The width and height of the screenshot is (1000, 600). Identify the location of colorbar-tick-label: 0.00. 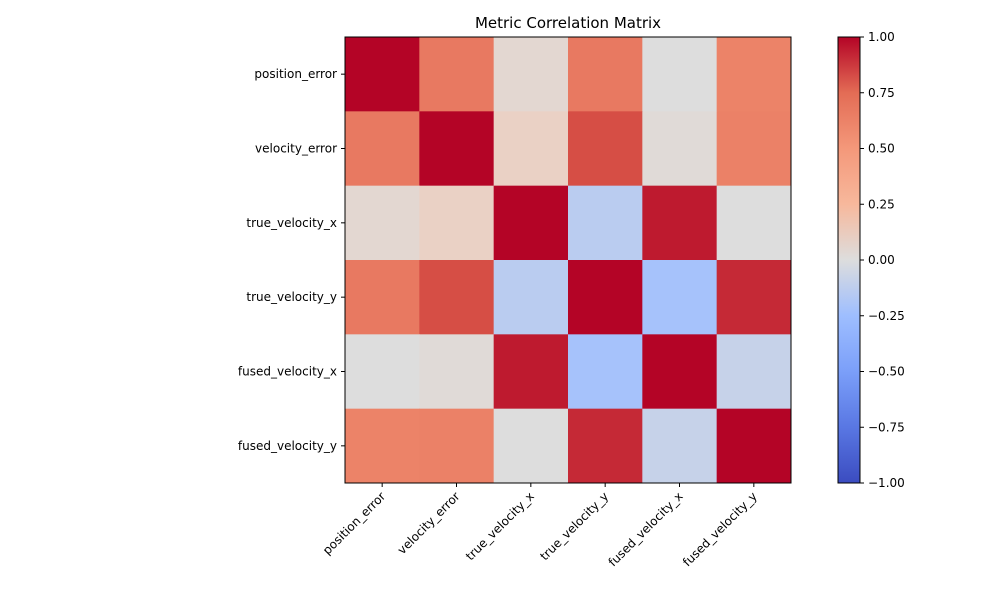
(881, 260).